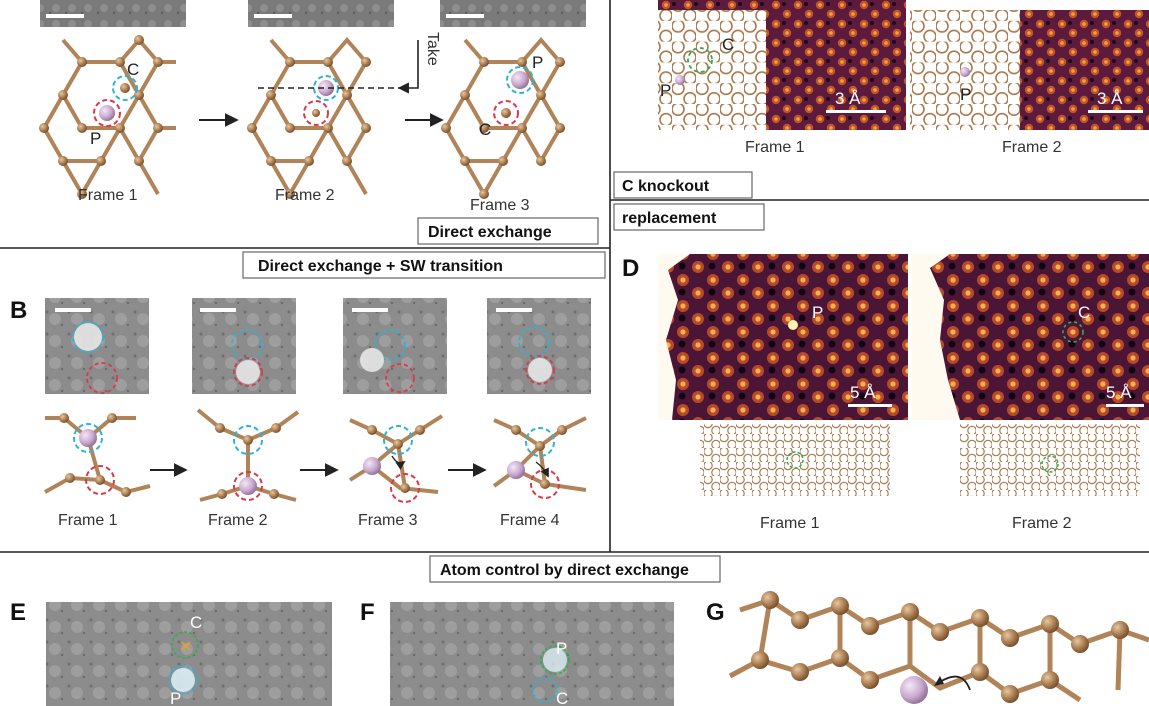  Describe the element at coordinates (18, 612) in the screenshot. I see `panel-e-letter: E` at that location.